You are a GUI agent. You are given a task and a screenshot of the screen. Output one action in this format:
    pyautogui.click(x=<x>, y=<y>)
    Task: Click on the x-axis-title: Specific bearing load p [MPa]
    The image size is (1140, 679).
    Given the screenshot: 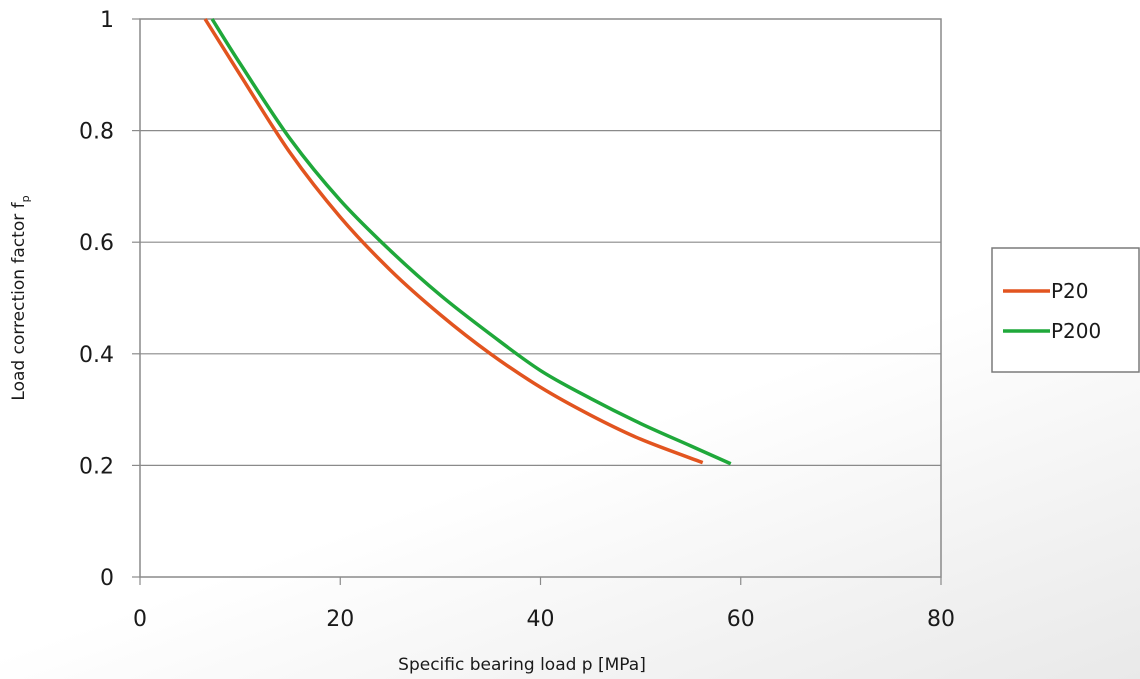 What is the action you would take?
    pyautogui.click(x=522, y=665)
    